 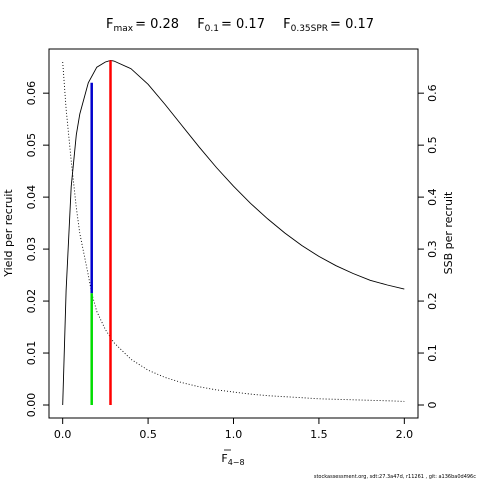 What do you see at coordinates (236, 462) in the screenshot?
I see `x-axis-label-sub: 4−8` at bounding box center [236, 462].